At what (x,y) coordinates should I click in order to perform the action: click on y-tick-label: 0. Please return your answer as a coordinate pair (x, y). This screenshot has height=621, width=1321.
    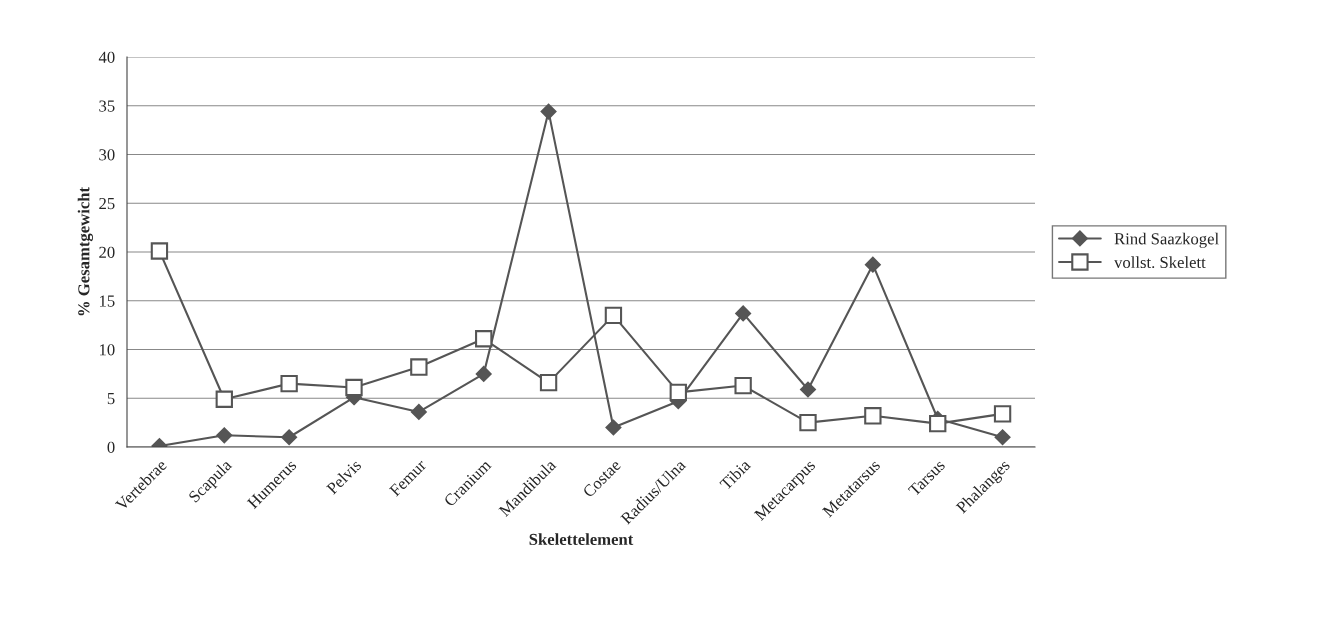
    Looking at the image, I should click on (111, 447).